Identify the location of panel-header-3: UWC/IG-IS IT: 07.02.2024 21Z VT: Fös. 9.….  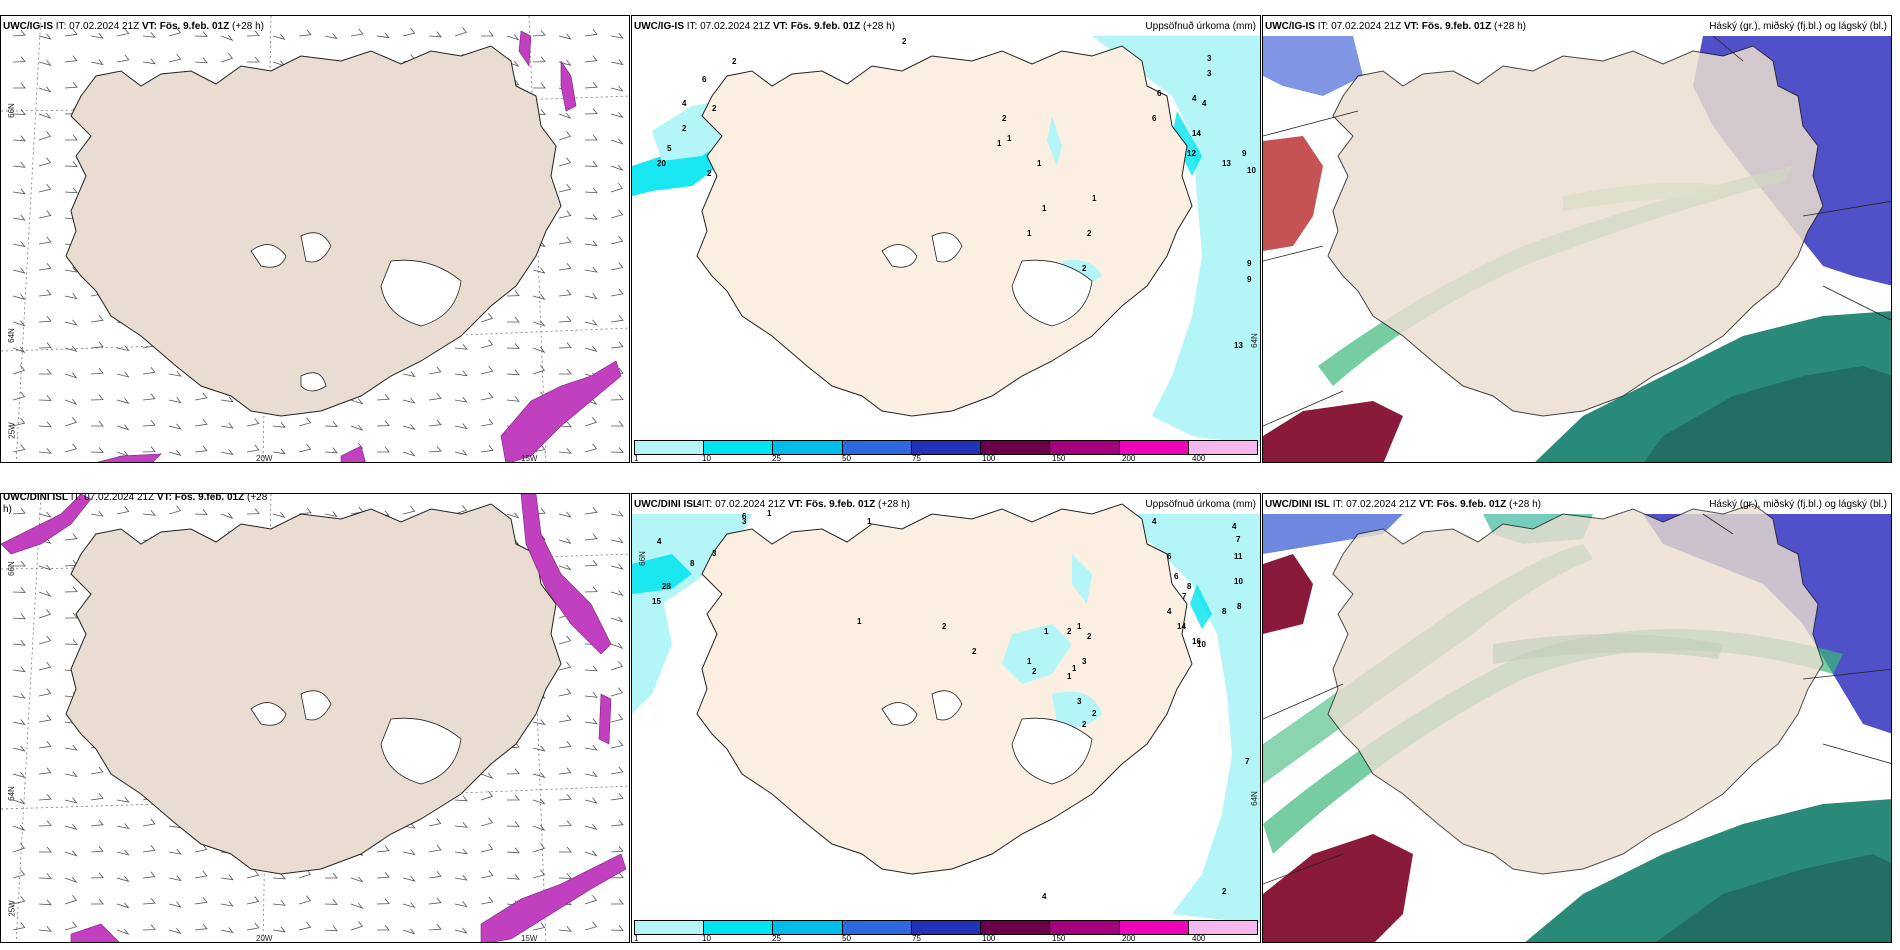
(1395, 26).